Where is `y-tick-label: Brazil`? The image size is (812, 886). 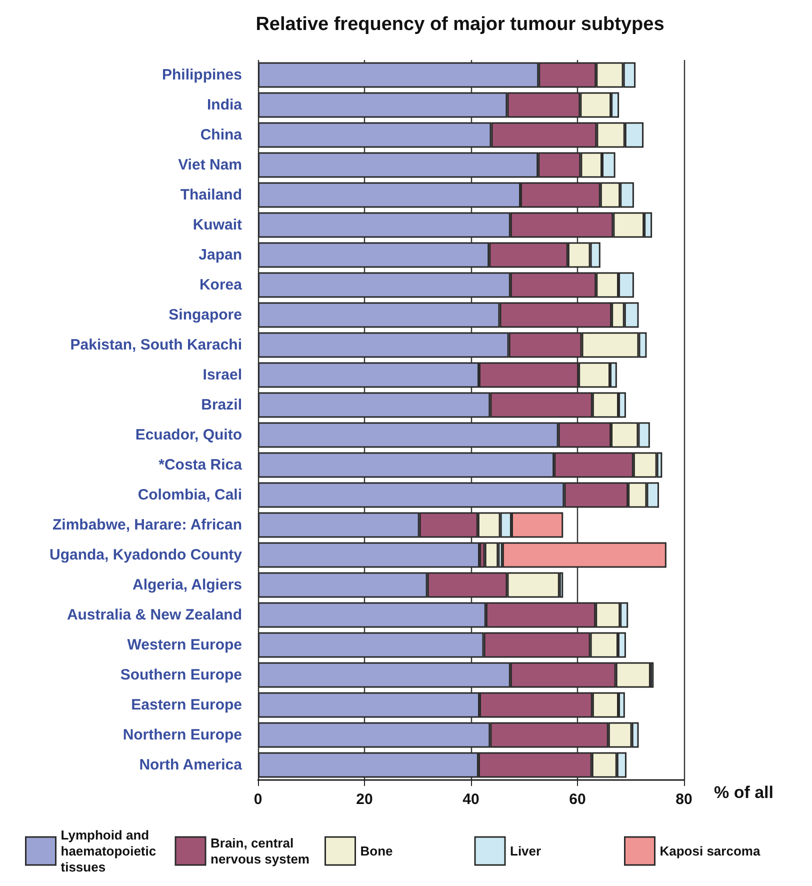
y-tick-label: Brazil is located at coordinates (221, 405).